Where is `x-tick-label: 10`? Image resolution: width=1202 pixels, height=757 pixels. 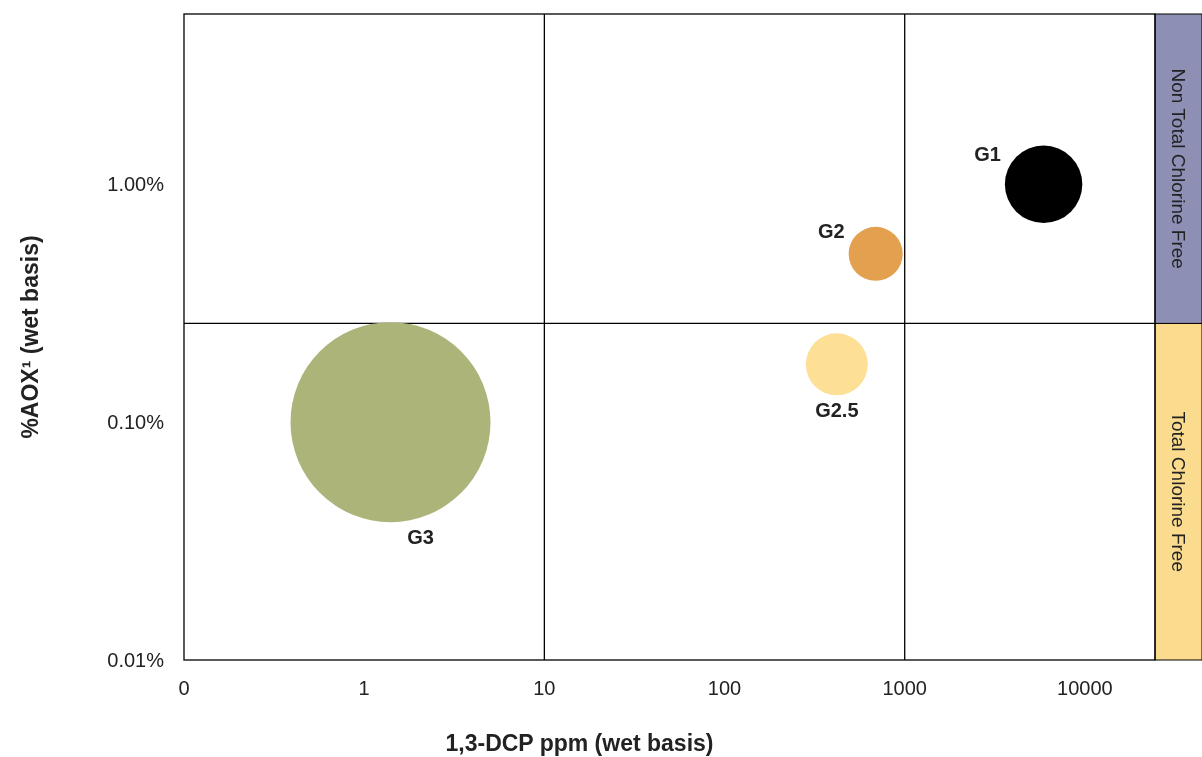
x-tick-label: 10 is located at coordinates (544, 688).